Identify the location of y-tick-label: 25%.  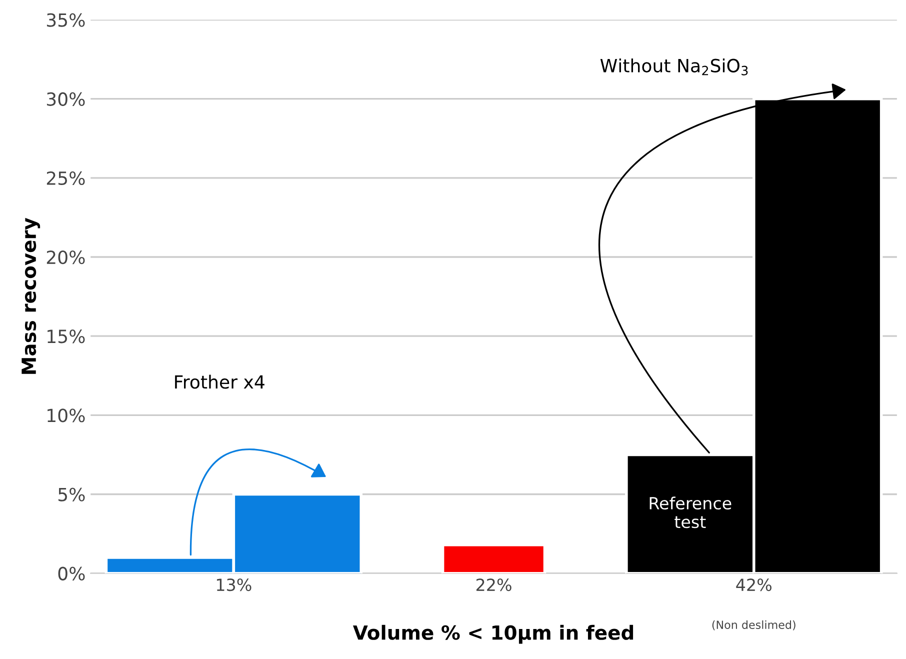
(65, 178).